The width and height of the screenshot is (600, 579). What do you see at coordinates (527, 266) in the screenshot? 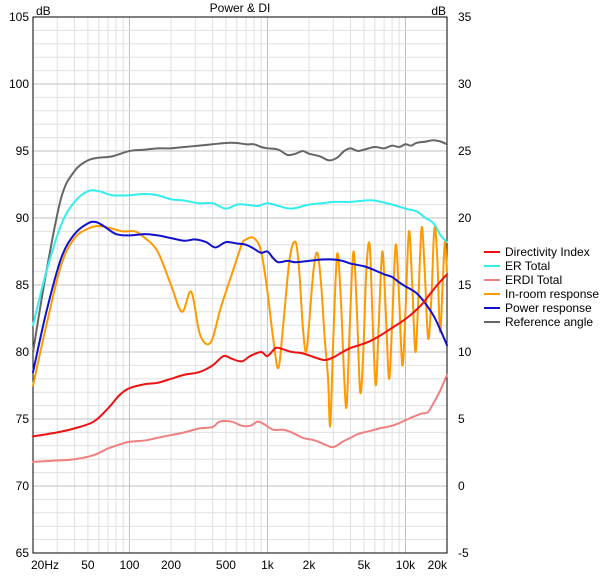
I see `legend-label: ER Total` at bounding box center [527, 266].